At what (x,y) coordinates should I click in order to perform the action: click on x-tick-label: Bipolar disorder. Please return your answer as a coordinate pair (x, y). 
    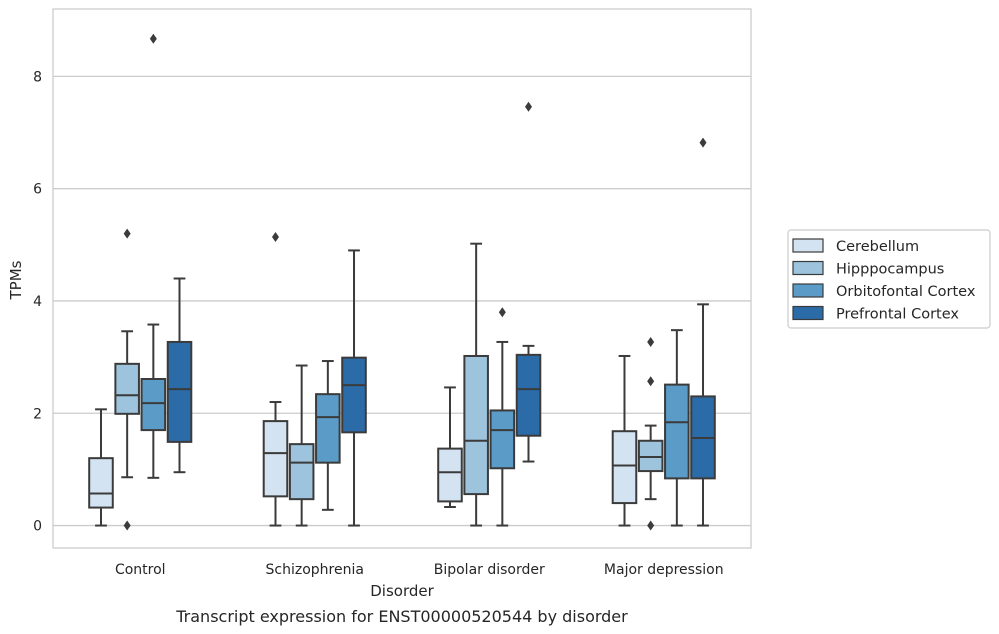
    Looking at the image, I should click on (489, 570).